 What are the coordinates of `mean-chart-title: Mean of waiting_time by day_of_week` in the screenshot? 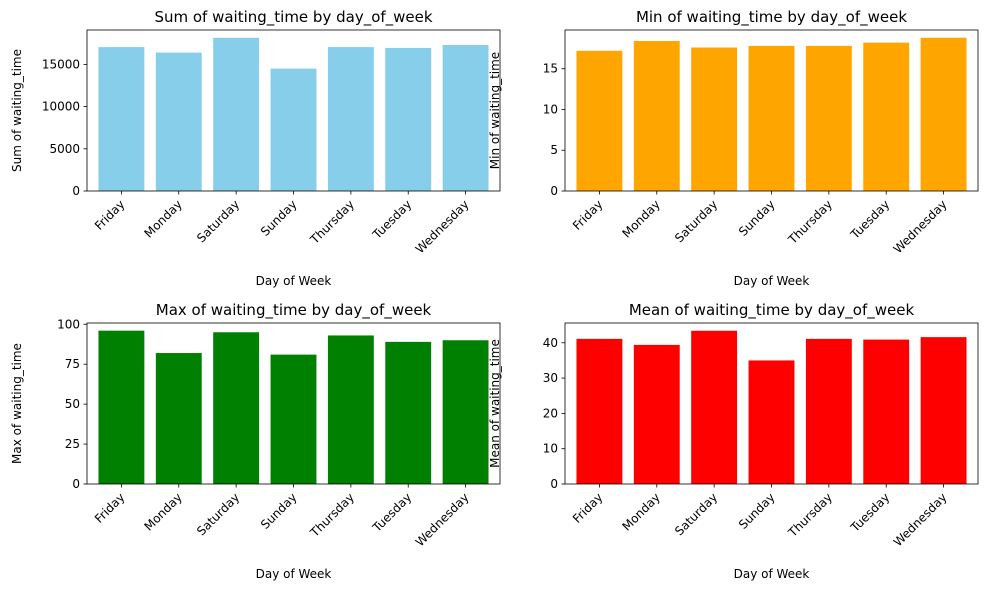 It's located at (772, 310).